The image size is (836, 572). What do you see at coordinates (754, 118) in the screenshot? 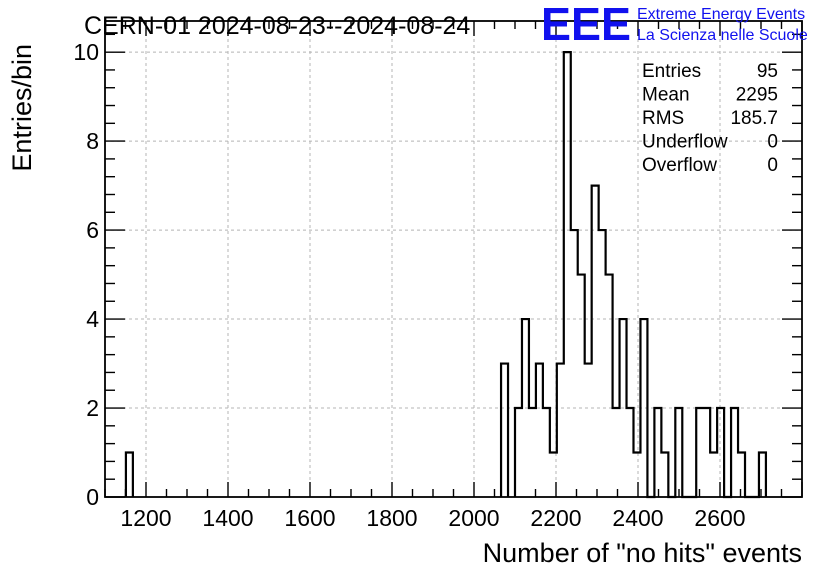
I see `stat-value: 185.7` at bounding box center [754, 118].